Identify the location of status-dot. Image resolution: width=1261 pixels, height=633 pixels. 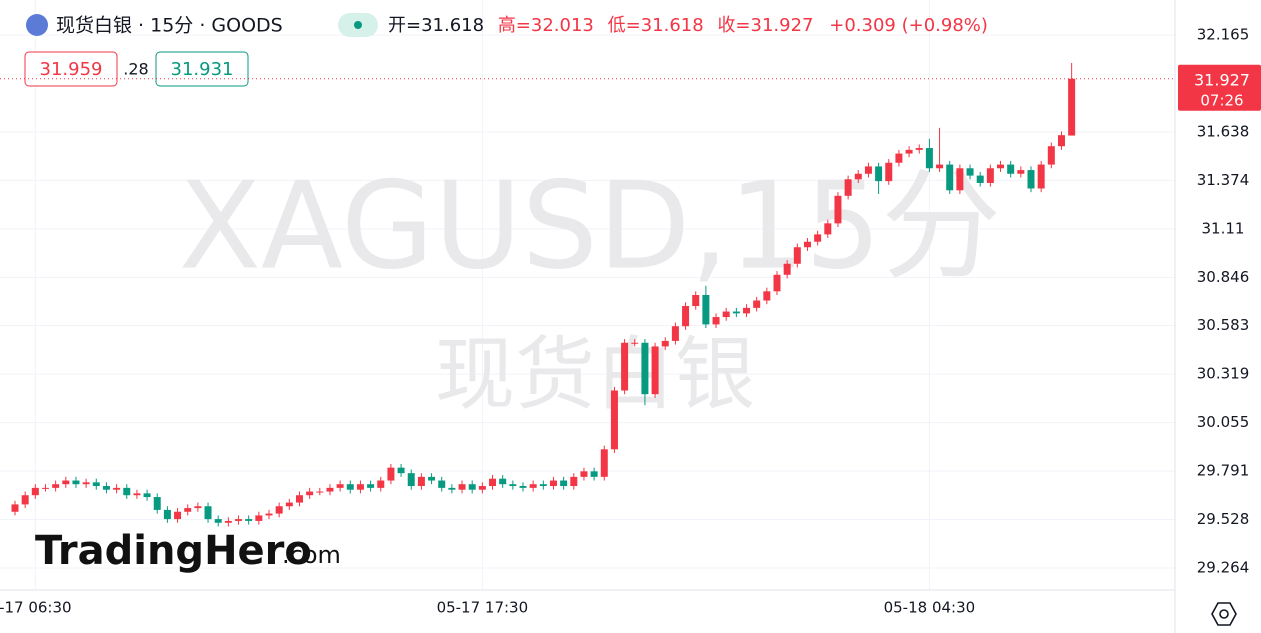
(358, 25).